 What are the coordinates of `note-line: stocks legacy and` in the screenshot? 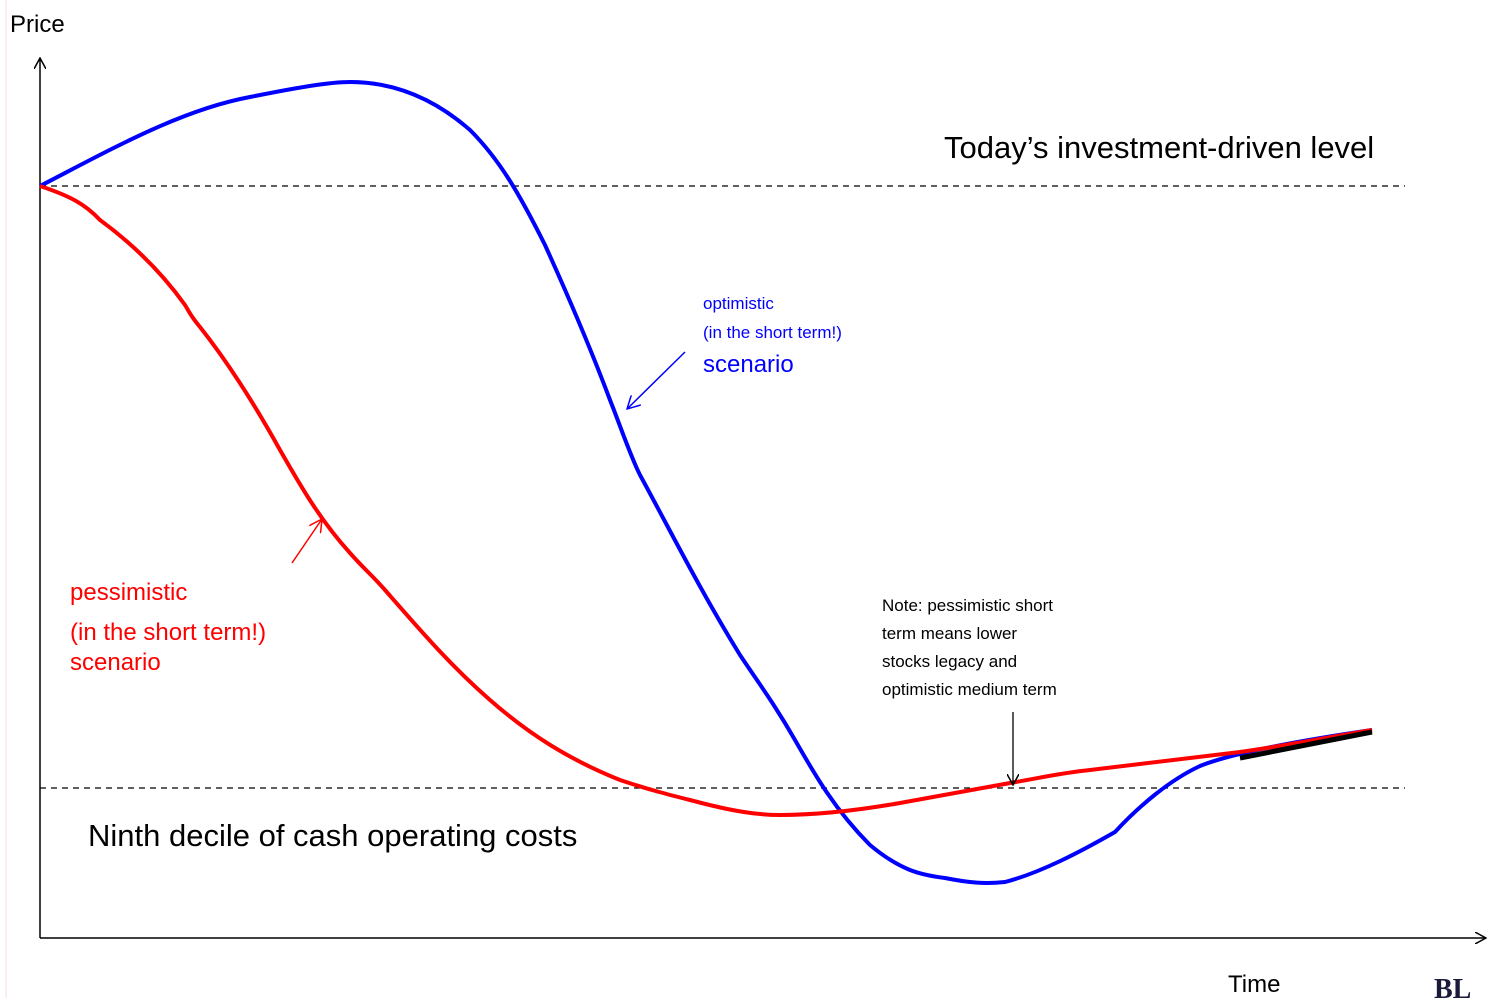 It's located at (949, 661).